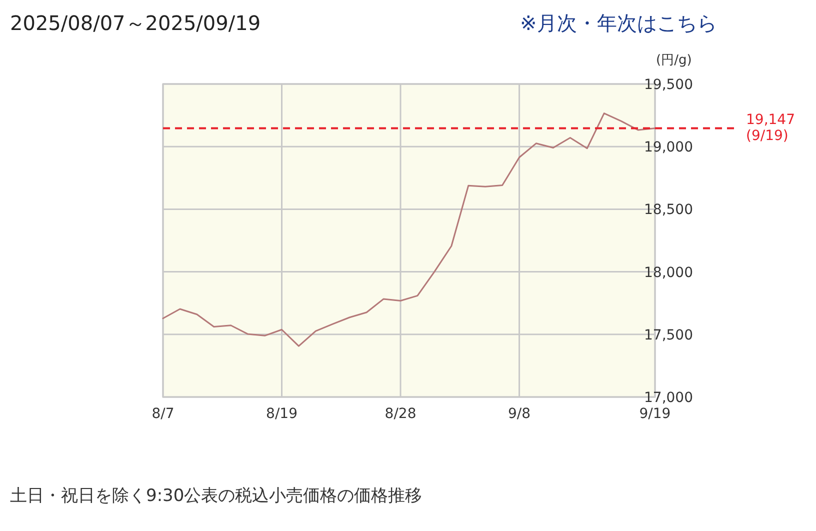 The width and height of the screenshot is (816, 531). Describe the element at coordinates (216, 496) in the screenshot. I see `text: 土日・祝日を除く9:30公表の税込小売価格の価格推移` at that location.